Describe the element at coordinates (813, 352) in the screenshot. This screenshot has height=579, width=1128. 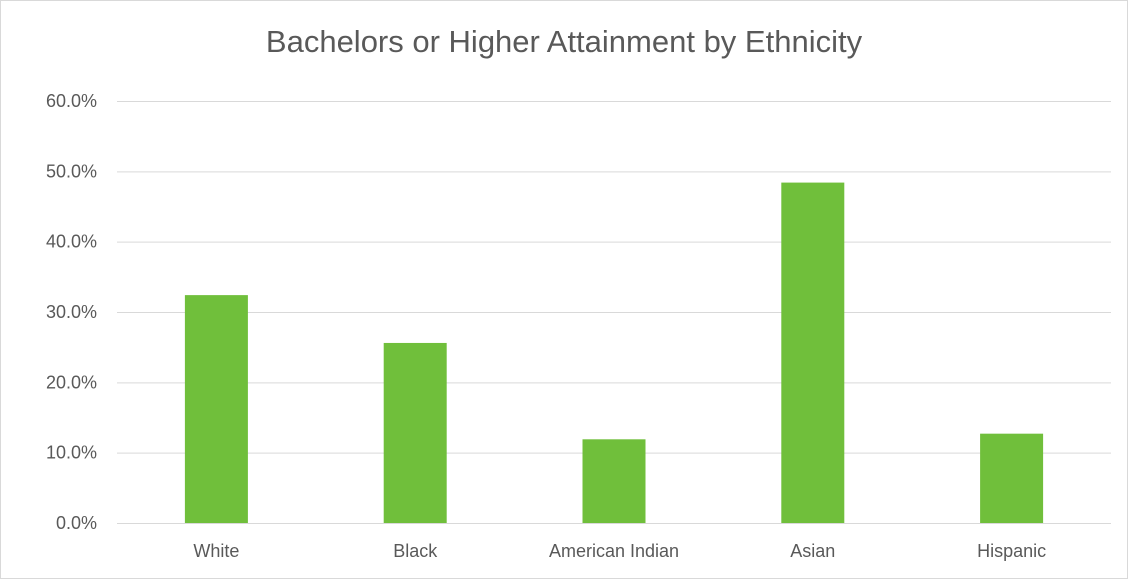
I see `bar-asian` at that location.